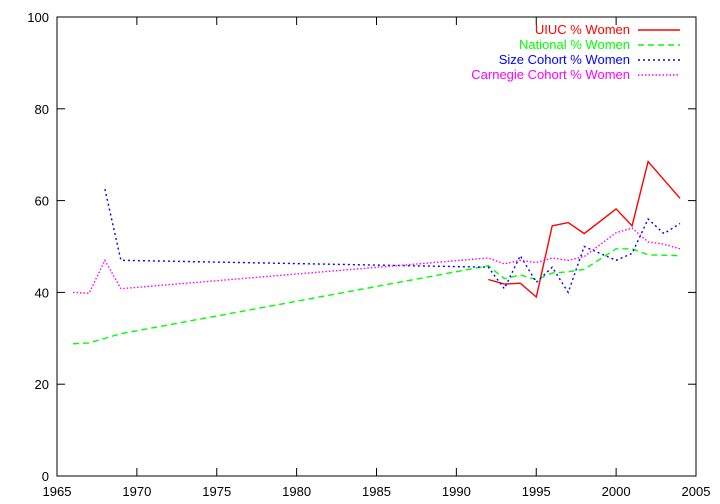 The width and height of the screenshot is (720, 504). I want to click on x-tick-label: 1975, so click(216, 491).